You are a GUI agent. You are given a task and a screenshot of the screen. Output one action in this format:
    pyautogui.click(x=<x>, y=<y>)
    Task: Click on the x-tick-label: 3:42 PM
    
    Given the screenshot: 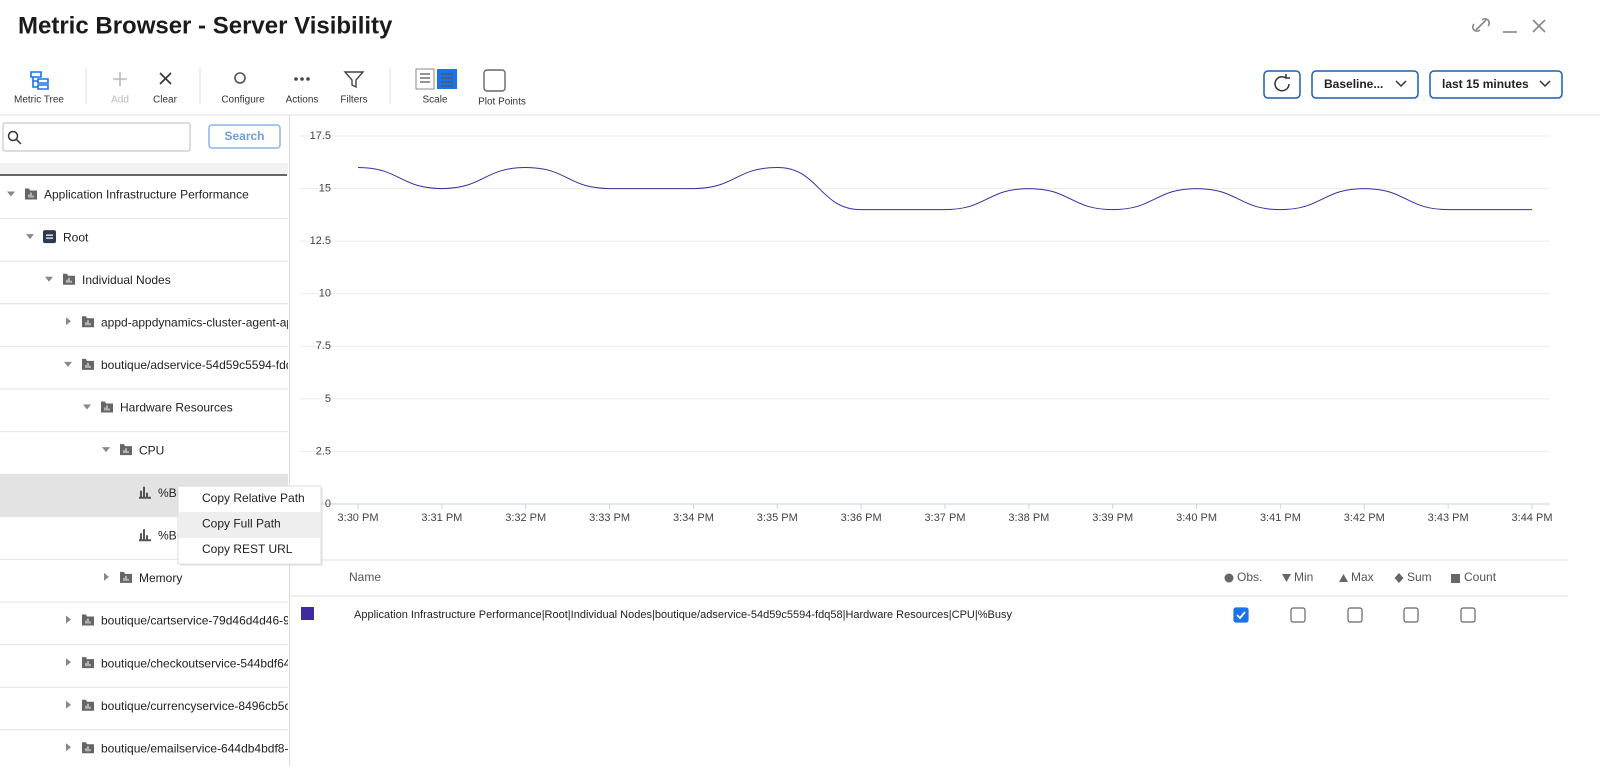 What is the action you would take?
    pyautogui.click(x=1364, y=518)
    